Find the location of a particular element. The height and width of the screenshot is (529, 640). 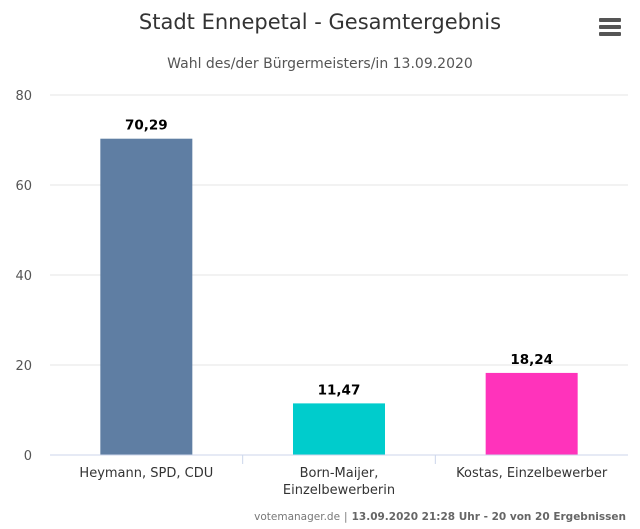

y-tick-label: 80 is located at coordinates (23, 96).